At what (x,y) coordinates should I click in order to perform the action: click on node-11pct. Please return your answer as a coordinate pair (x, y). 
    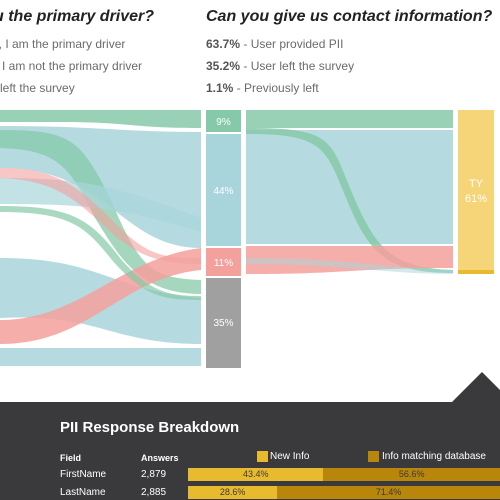
    Looking at the image, I should click on (223, 262).